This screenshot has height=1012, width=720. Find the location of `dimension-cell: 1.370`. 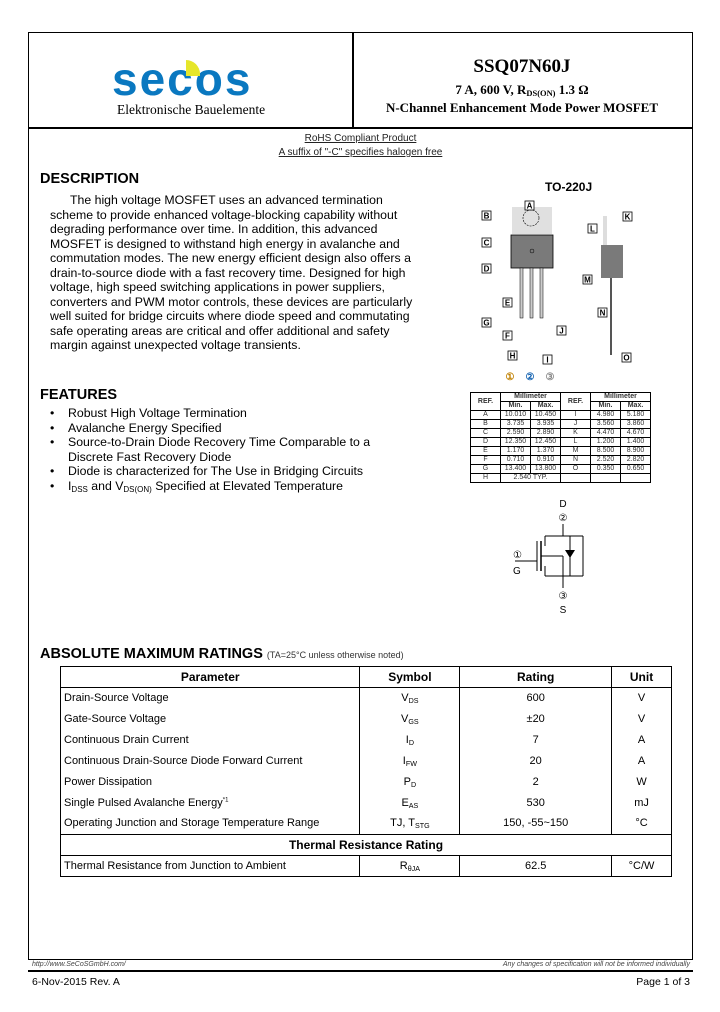

dimension-cell: 1.370 is located at coordinates (545, 451).